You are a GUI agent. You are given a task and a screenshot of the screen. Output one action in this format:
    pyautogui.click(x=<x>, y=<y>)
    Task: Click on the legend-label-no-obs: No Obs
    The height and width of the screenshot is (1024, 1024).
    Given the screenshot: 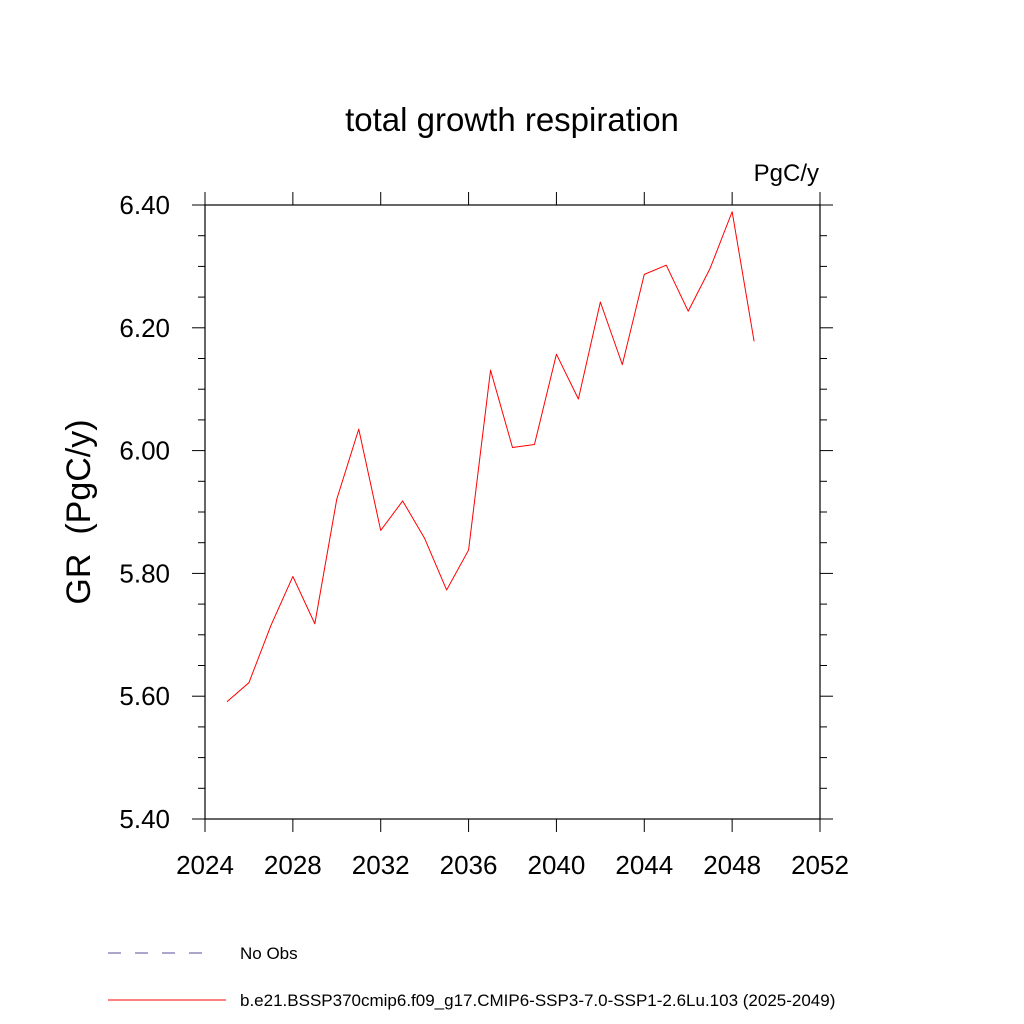 What is the action you would take?
    pyautogui.click(x=269, y=953)
    